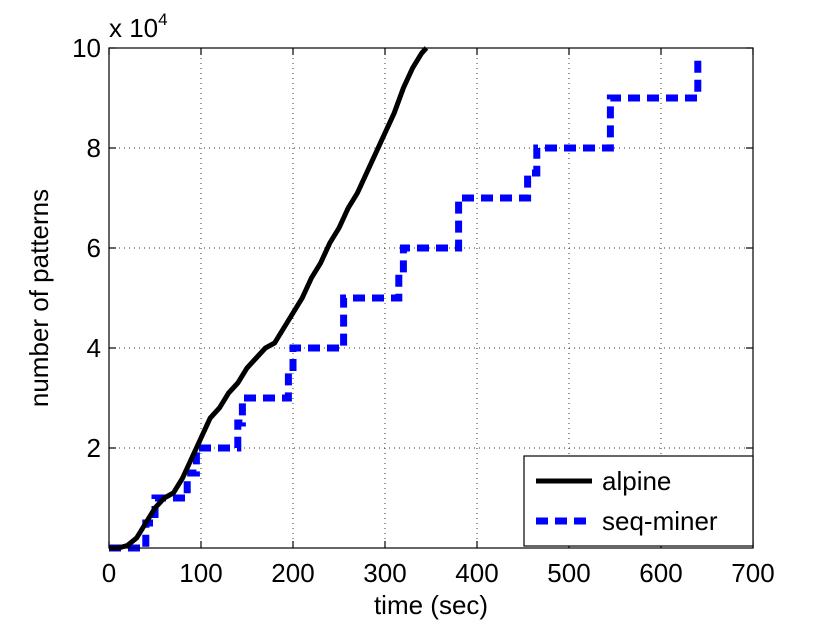  What do you see at coordinates (431, 605) in the screenshot?
I see `x-axis-label: time (sec)` at bounding box center [431, 605].